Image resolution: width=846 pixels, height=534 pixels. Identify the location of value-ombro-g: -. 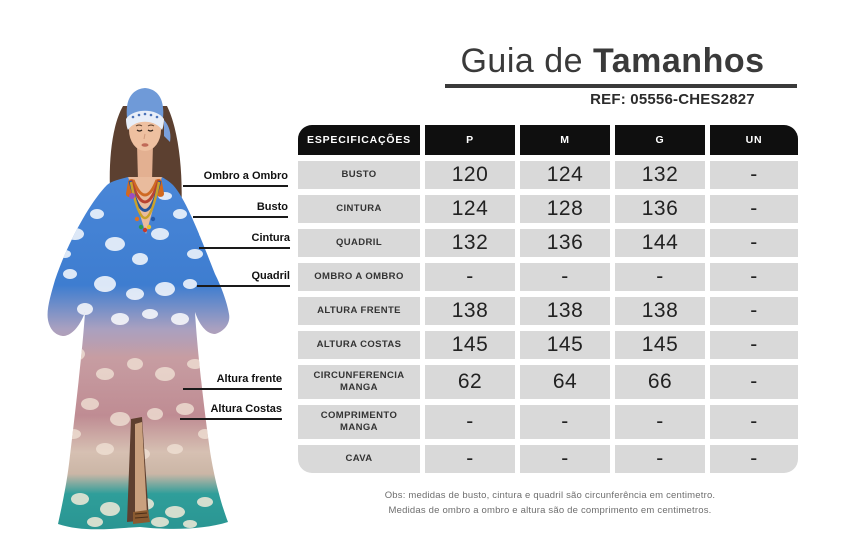
(660, 277).